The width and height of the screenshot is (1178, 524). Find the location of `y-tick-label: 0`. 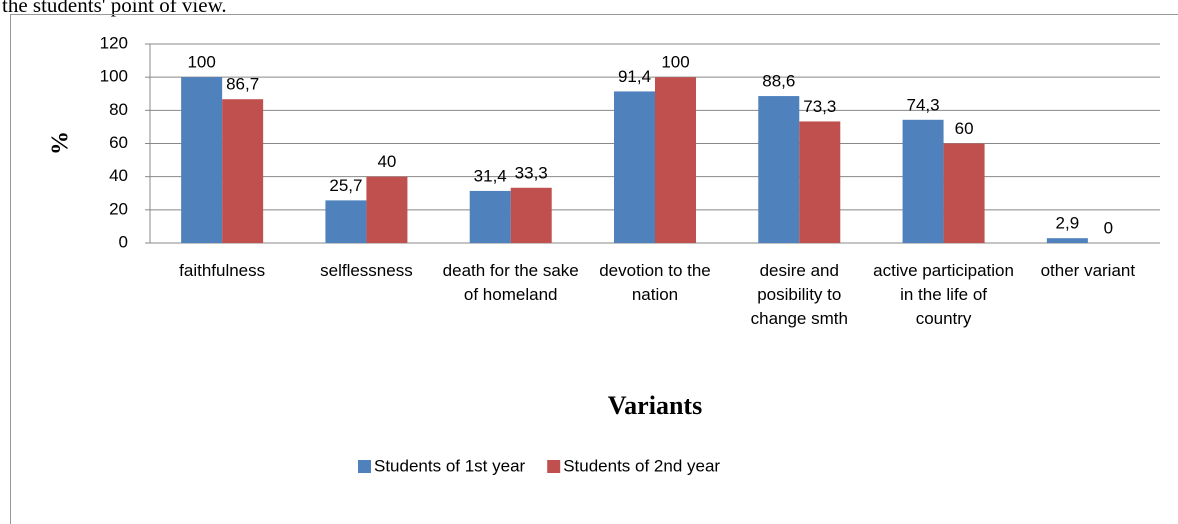

y-tick-label: 0 is located at coordinates (123, 241).